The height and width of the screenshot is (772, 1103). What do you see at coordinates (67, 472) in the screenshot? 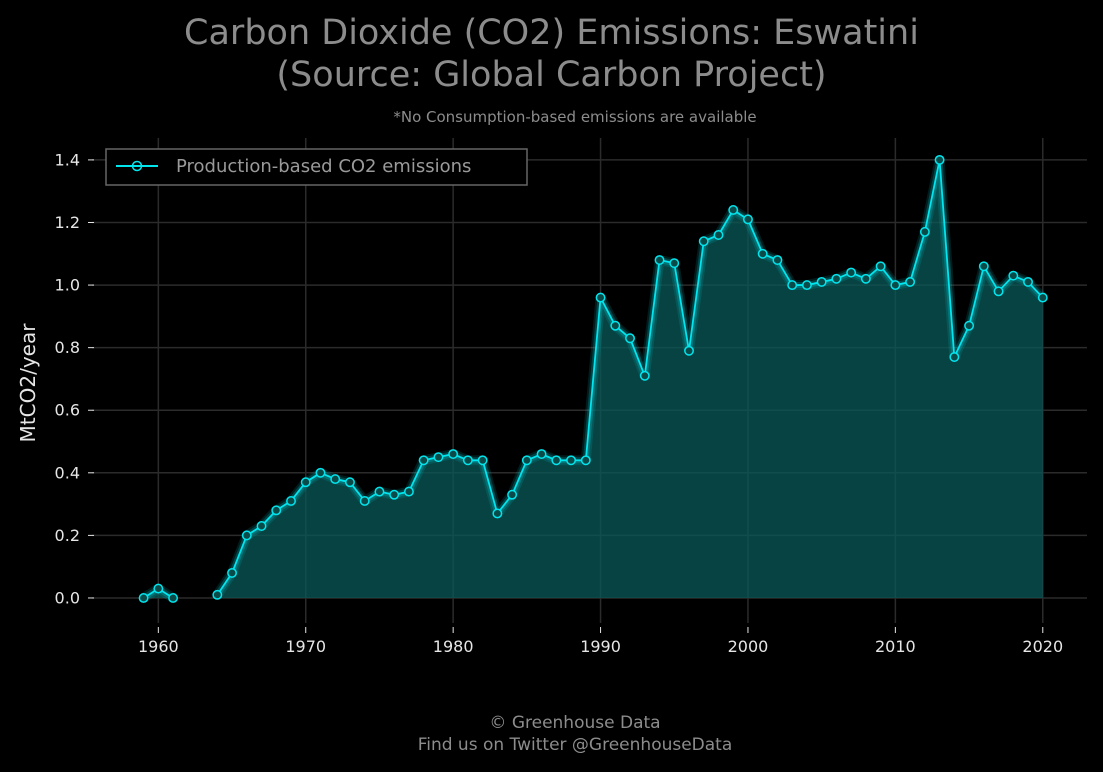
I see `y-tick-label: 0.4` at bounding box center [67, 472].